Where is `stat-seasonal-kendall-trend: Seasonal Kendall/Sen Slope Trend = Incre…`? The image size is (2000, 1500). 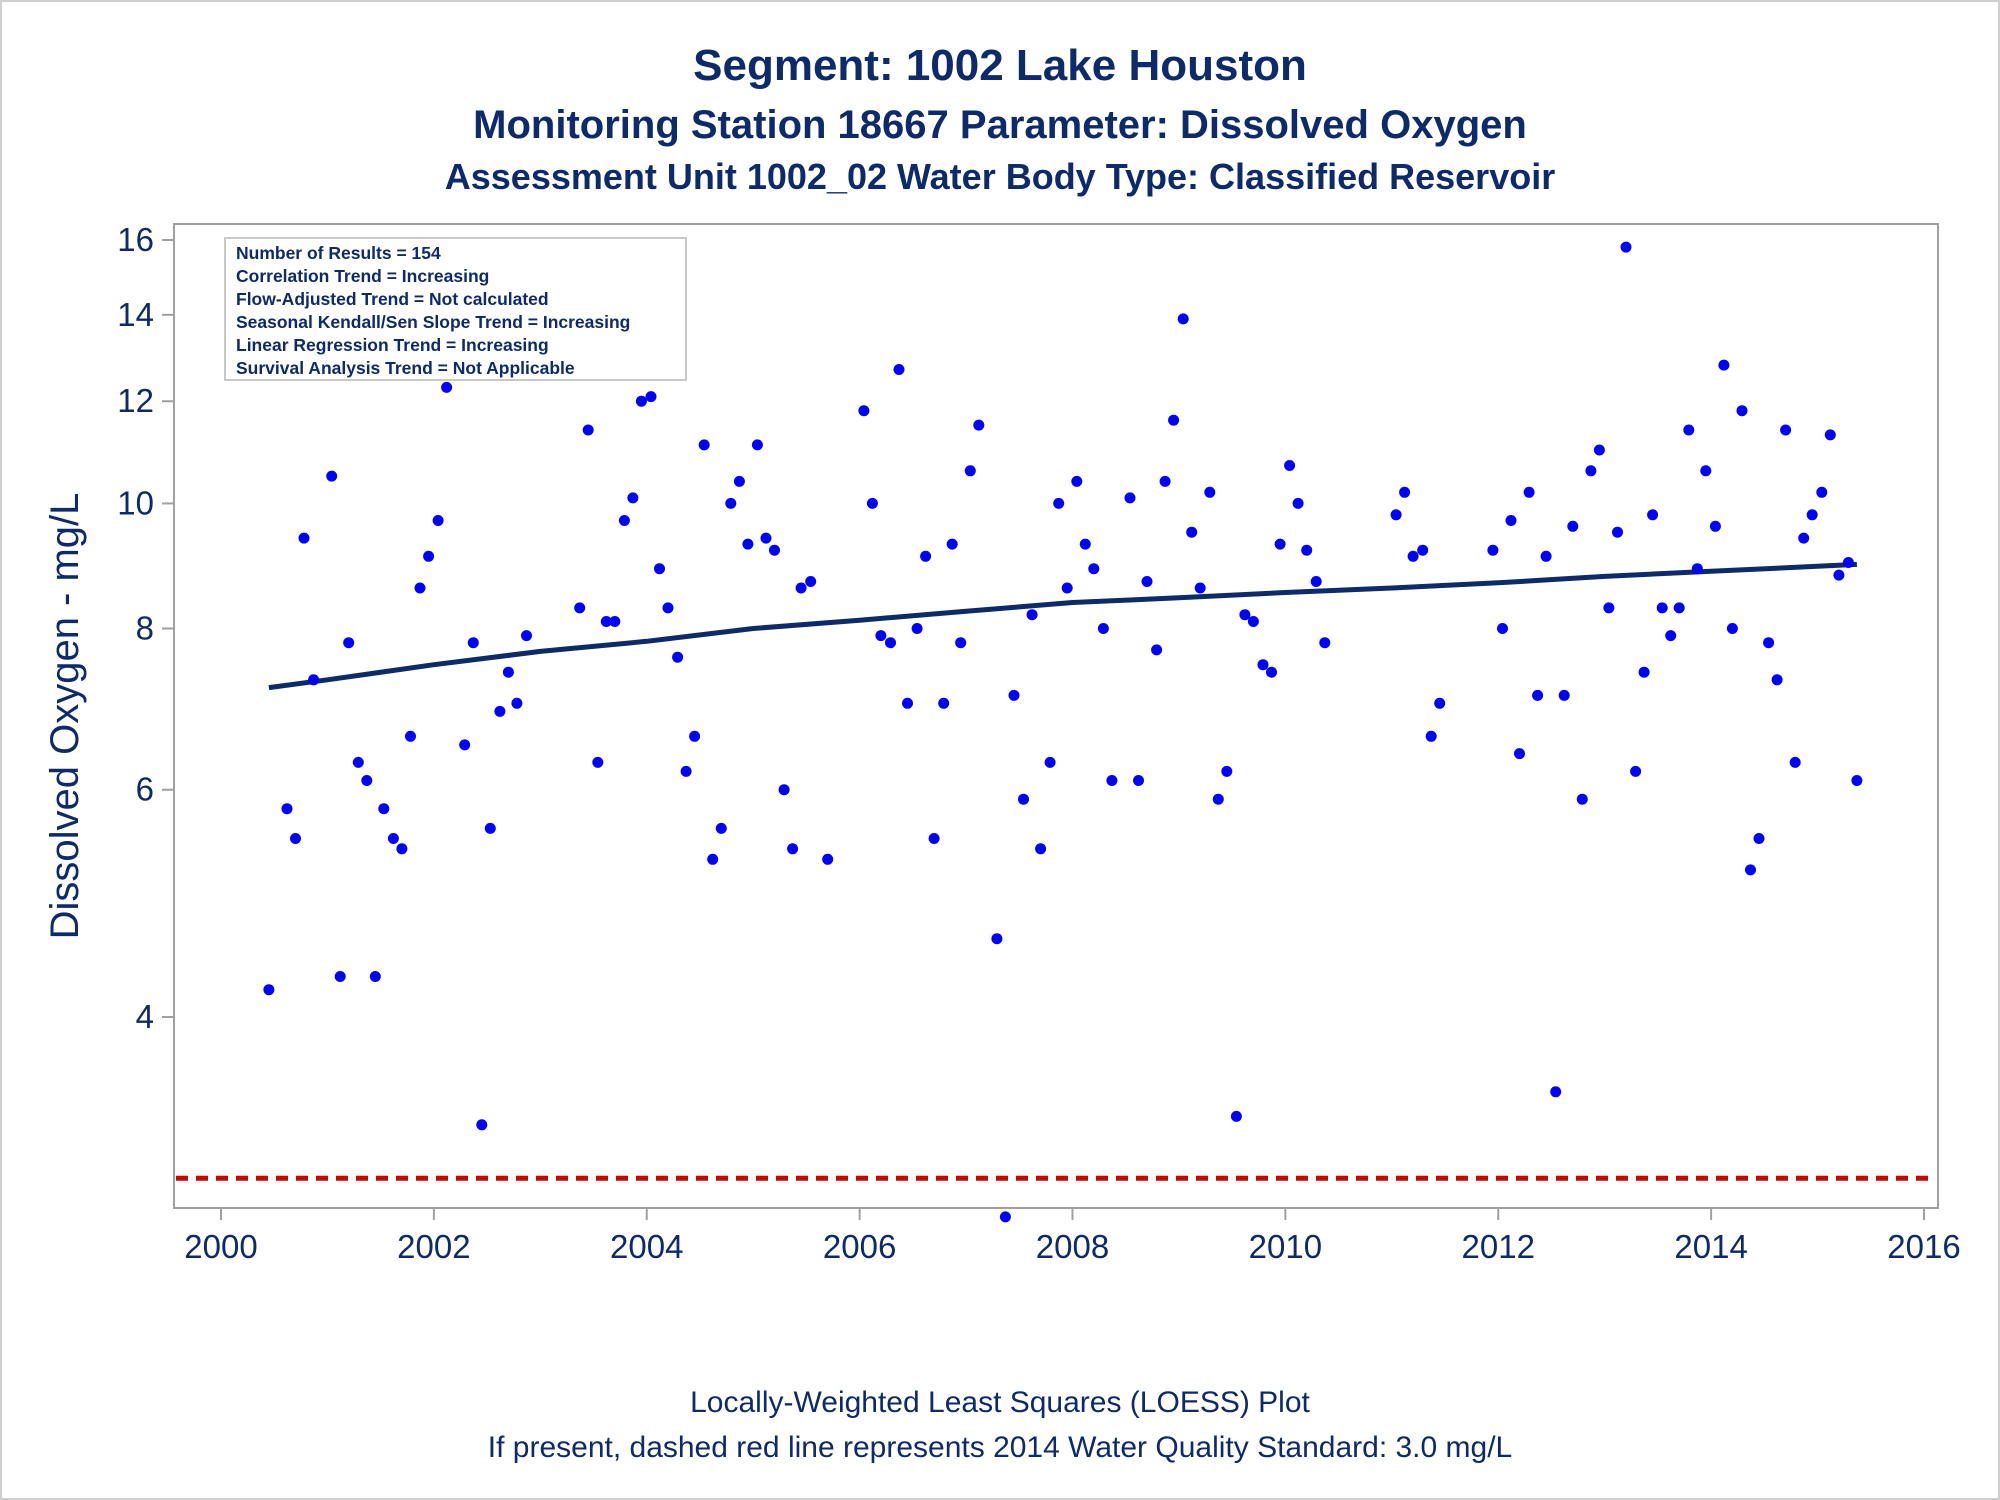
stat-seasonal-kendall-trend: Seasonal Kendall/Sen Slope Trend = Incre… is located at coordinates (433, 322).